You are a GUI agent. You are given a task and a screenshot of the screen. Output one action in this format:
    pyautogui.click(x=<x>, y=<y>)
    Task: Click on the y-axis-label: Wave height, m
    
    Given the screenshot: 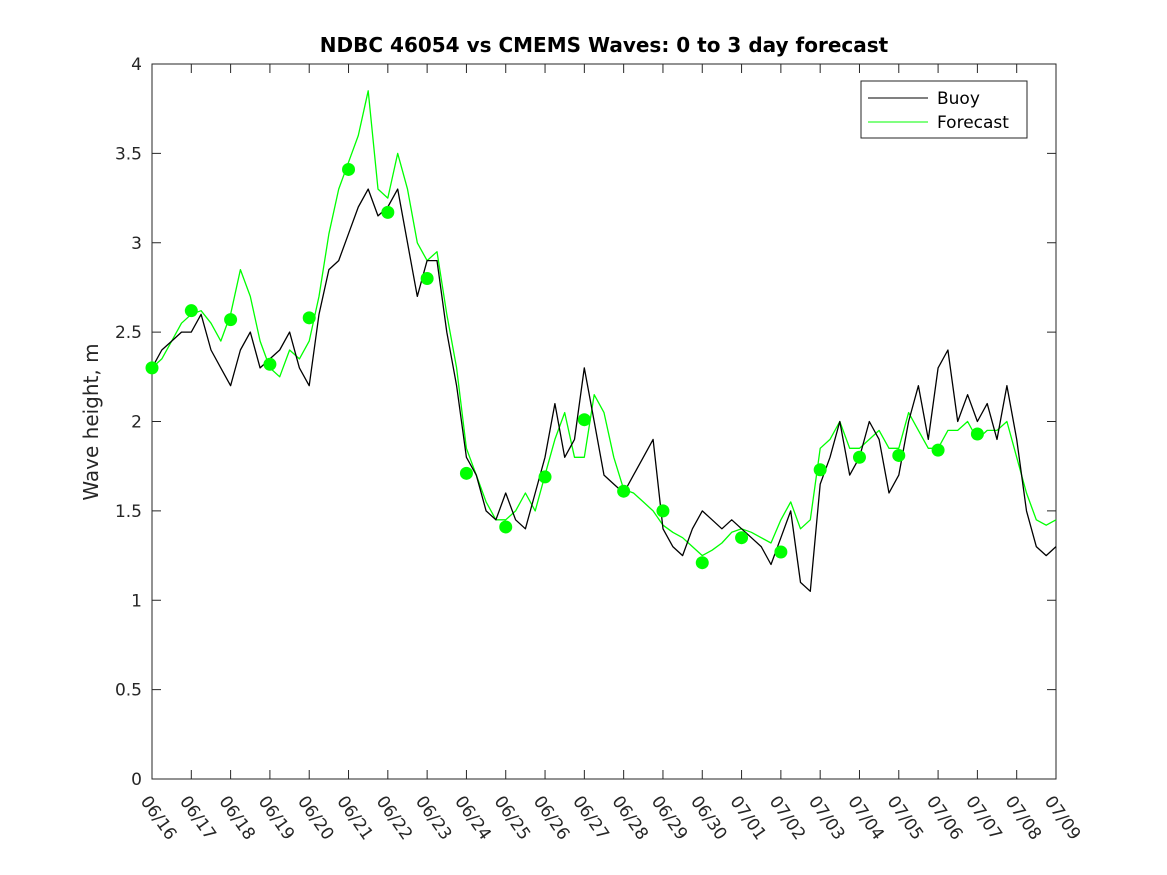 What is the action you would take?
    pyautogui.click(x=91, y=421)
    